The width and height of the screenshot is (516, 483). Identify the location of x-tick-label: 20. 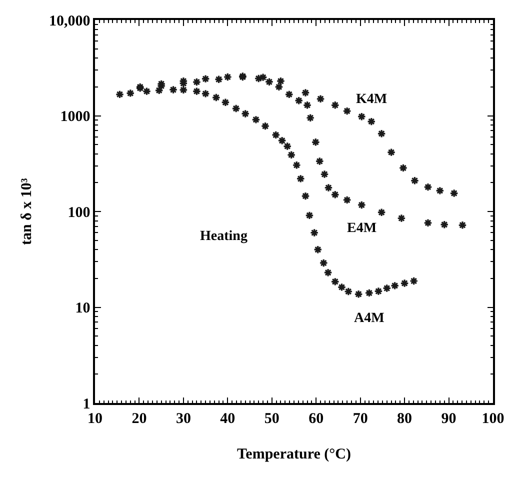
(139, 418).